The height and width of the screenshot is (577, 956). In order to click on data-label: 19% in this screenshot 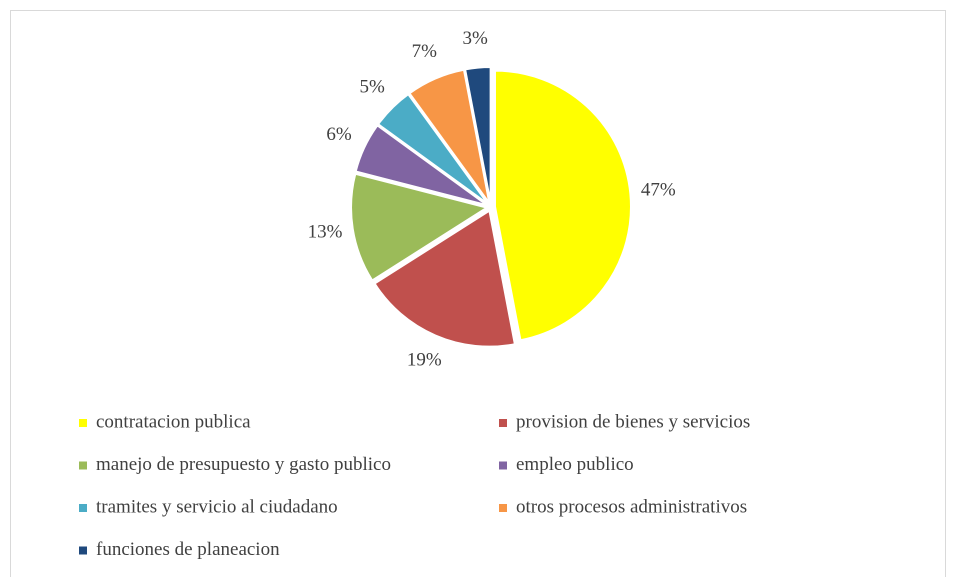, I will do `click(424, 360)`.